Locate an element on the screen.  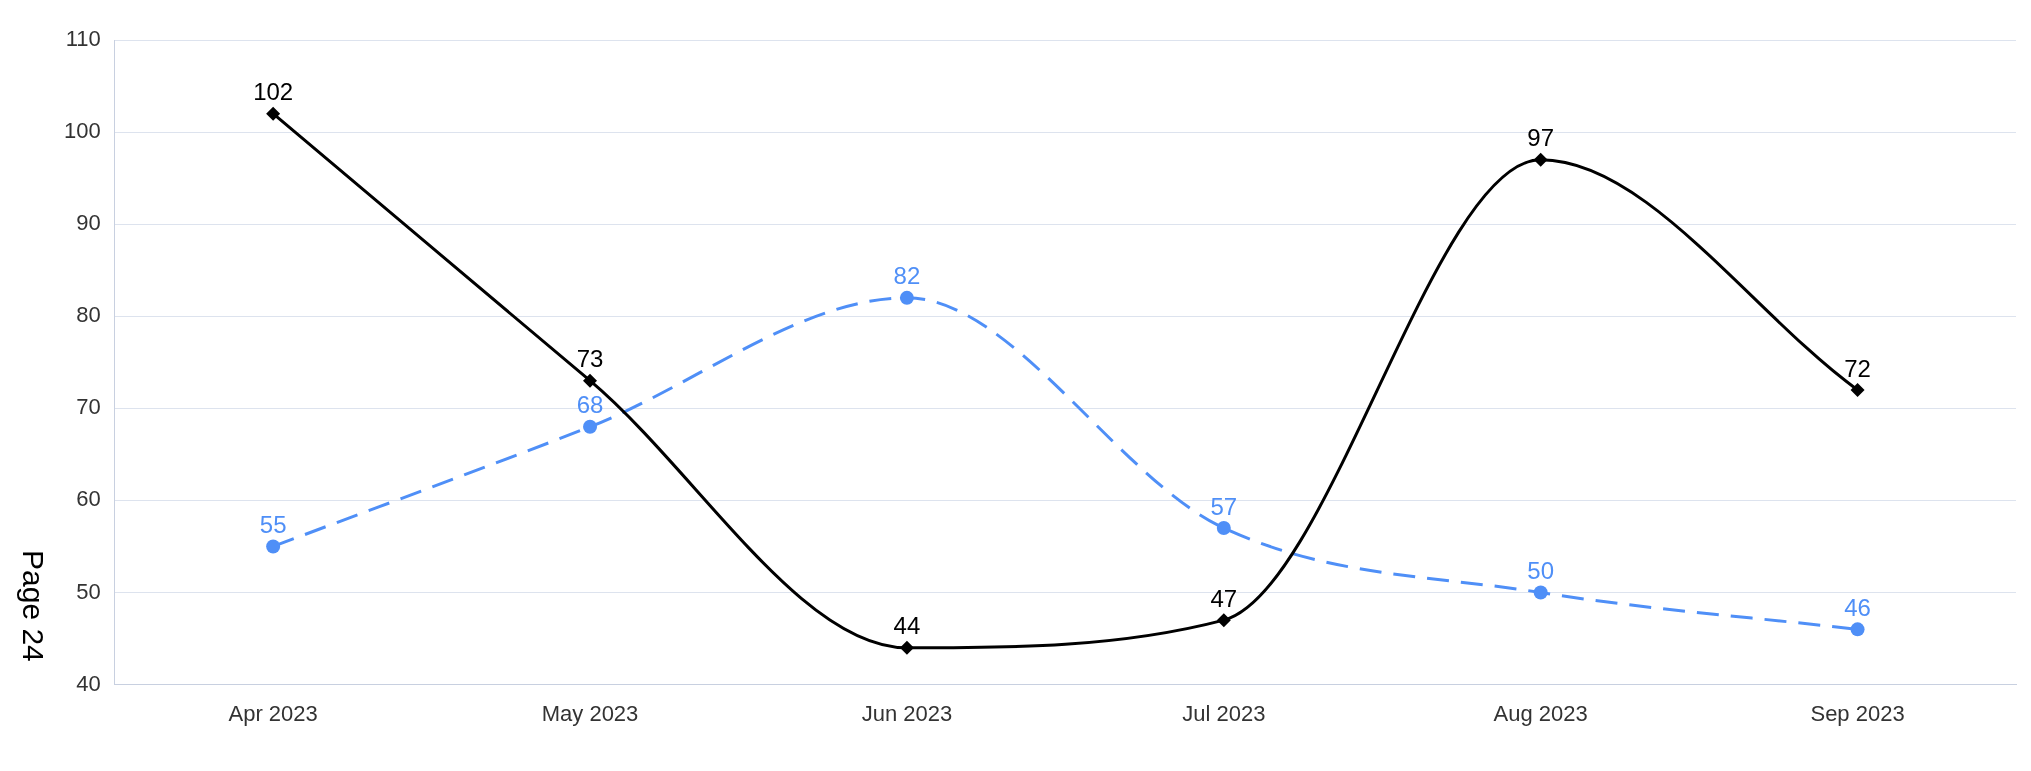
x-tick-label: Jun 2023 is located at coordinates (907, 713).